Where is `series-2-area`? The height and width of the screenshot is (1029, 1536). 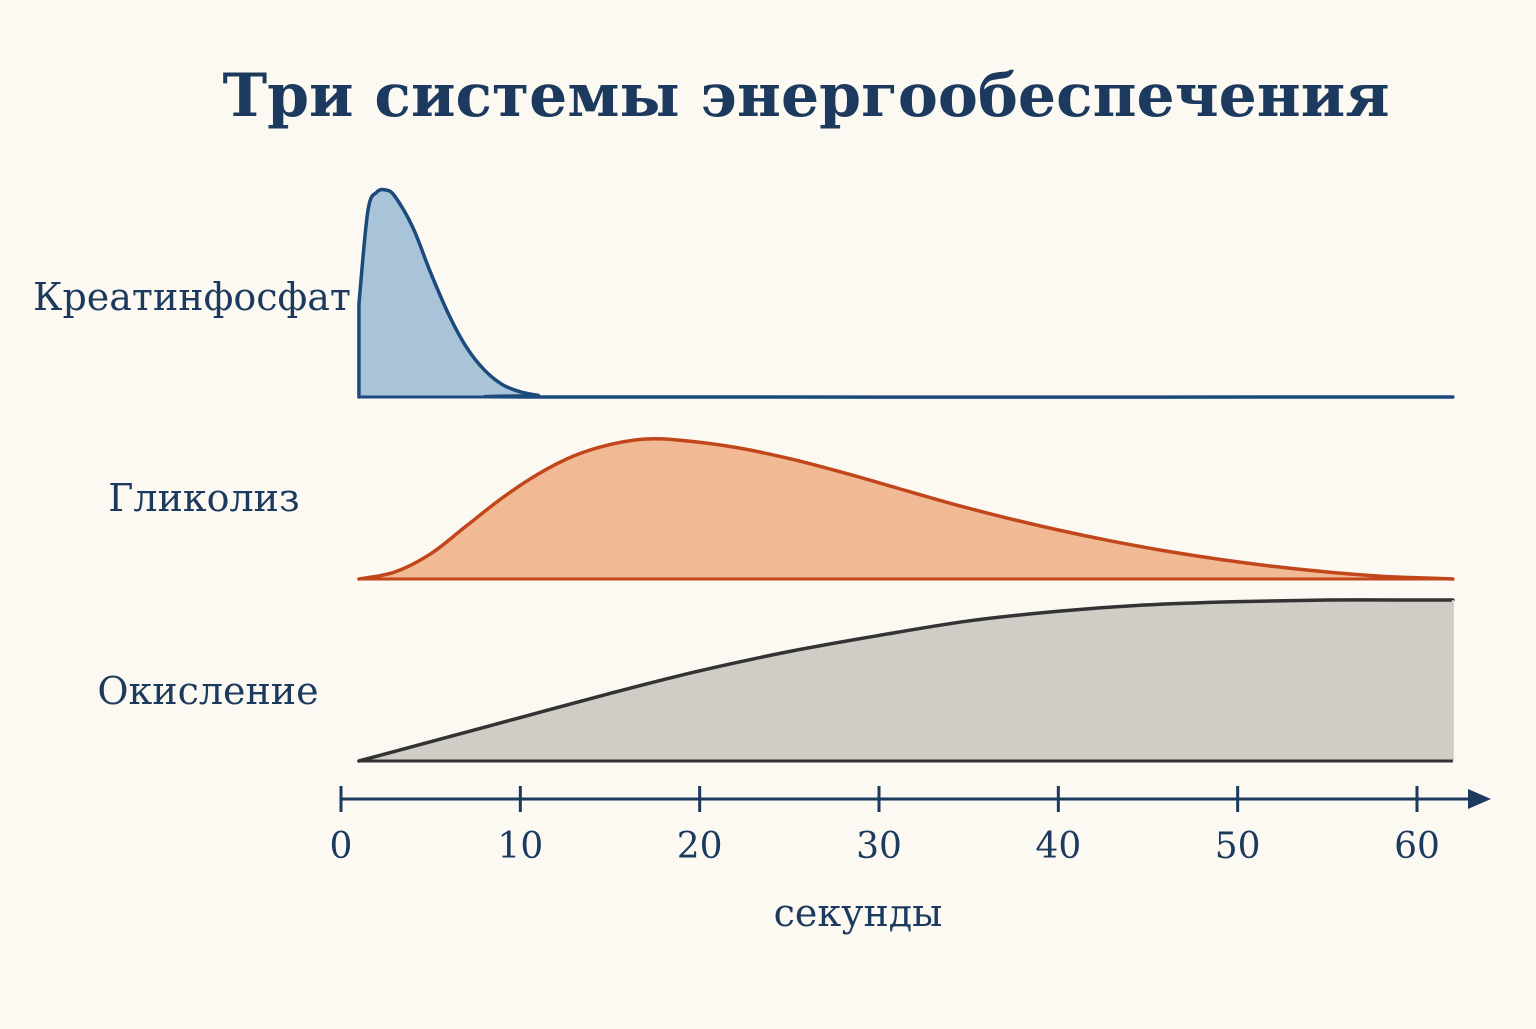
series-2-area is located at coordinates (905, 508).